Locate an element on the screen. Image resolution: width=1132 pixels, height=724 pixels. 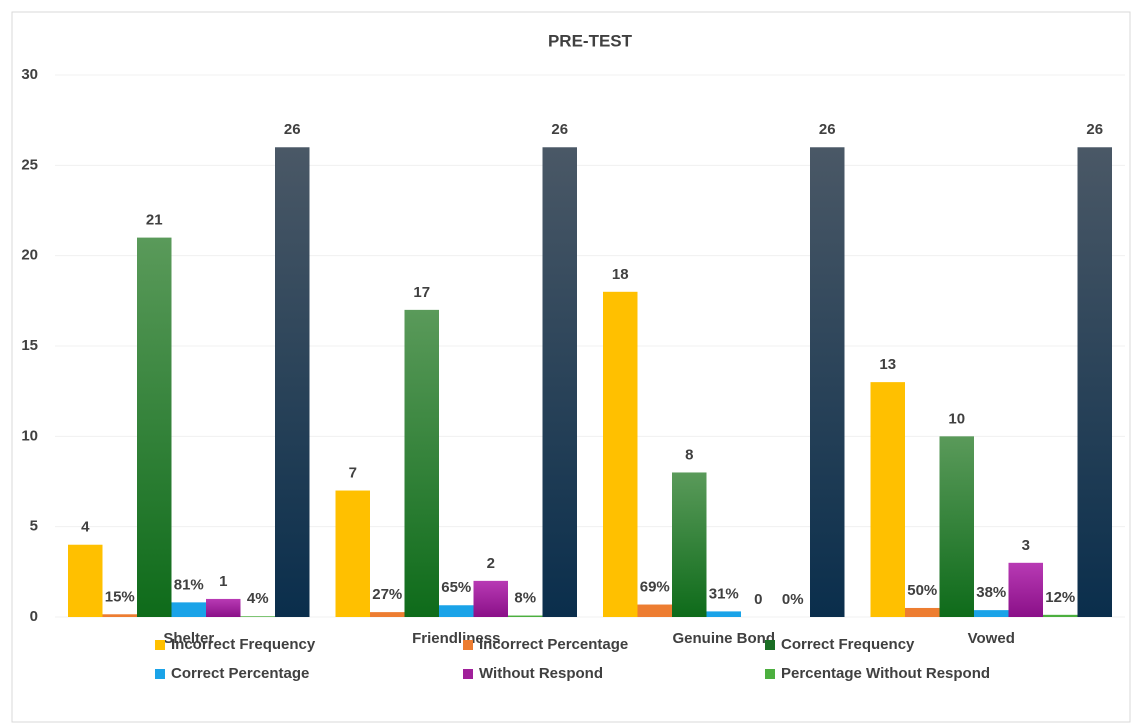
value-label: 81% is located at coordinates (189, 584).